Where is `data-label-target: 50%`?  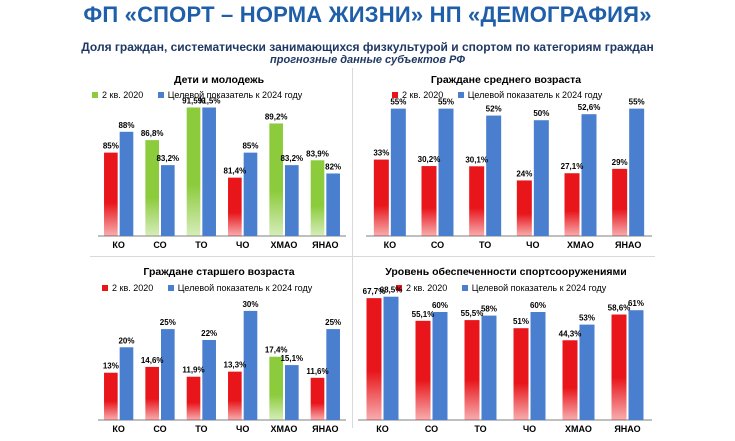
data-label-target: 50% is located at coordinates (541, 113).